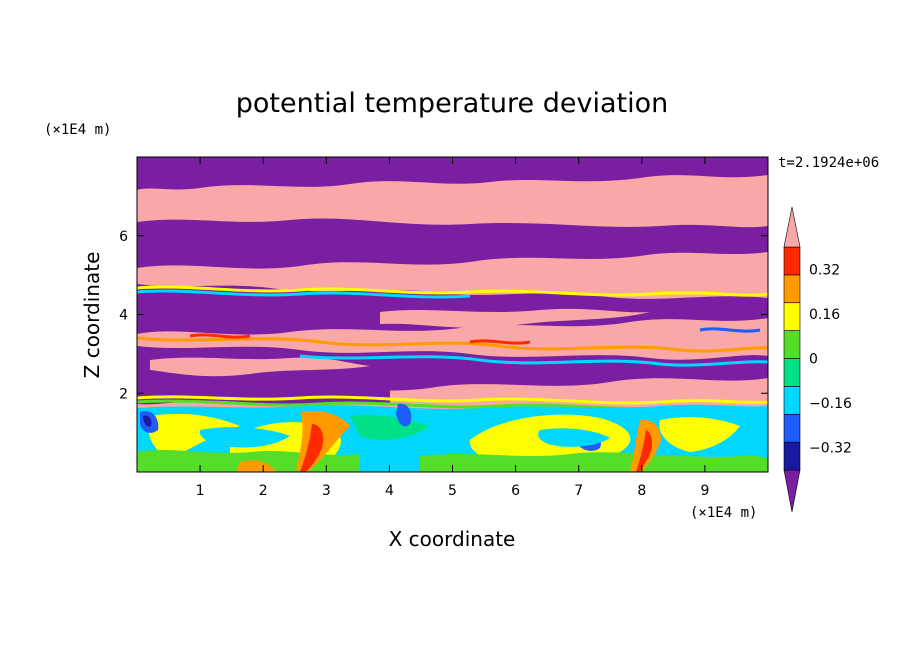 Image resolution: width=904 pixels, height=654 pixels. What do you see at coordinates (123, 237) in the screenshot?
I see `y-tick-label: 6` at bounding box center [123, 237].